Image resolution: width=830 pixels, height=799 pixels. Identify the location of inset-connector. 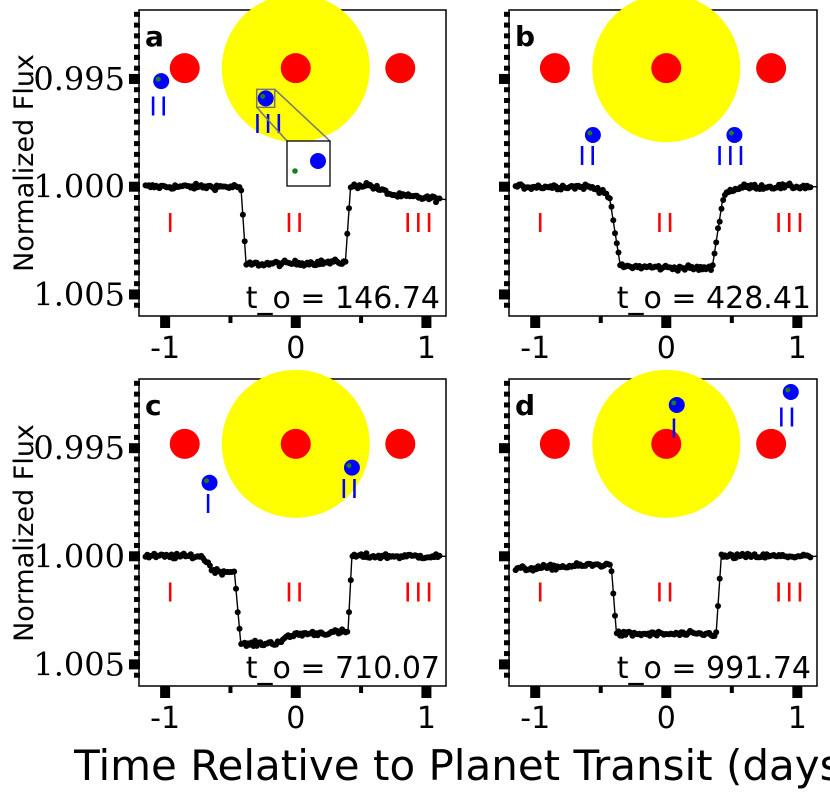
(272, 124).